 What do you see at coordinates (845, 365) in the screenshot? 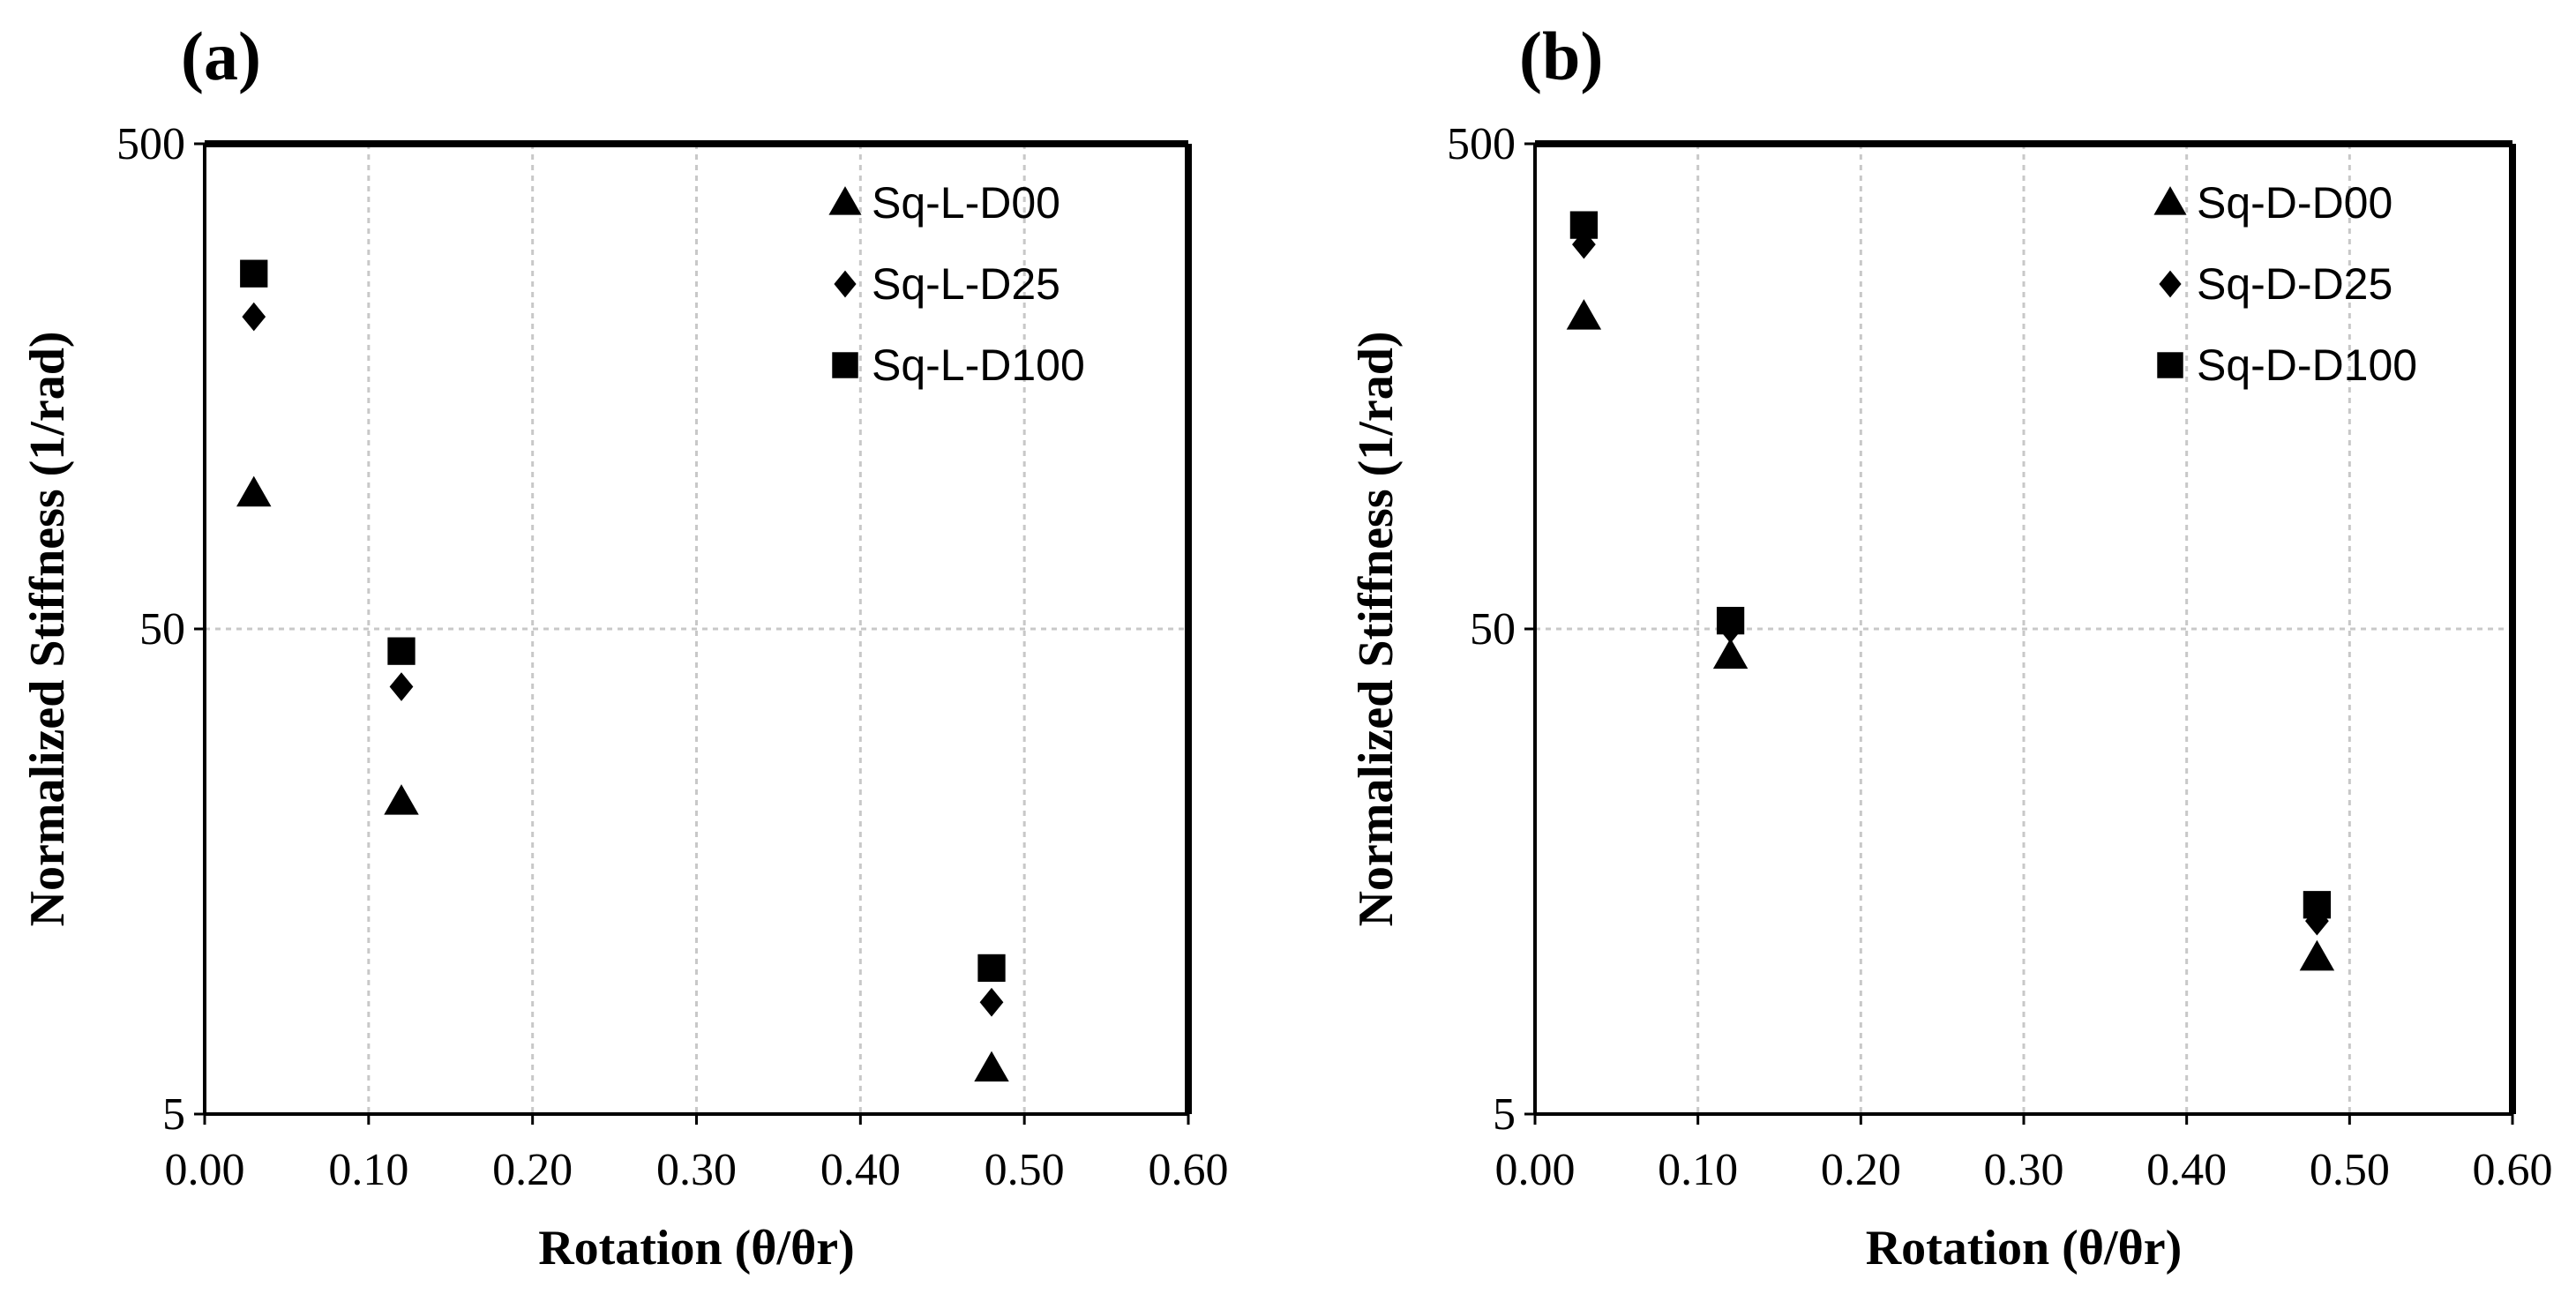
I see `legend-marker-sq-l-d100` at bounding box center [845, 365].